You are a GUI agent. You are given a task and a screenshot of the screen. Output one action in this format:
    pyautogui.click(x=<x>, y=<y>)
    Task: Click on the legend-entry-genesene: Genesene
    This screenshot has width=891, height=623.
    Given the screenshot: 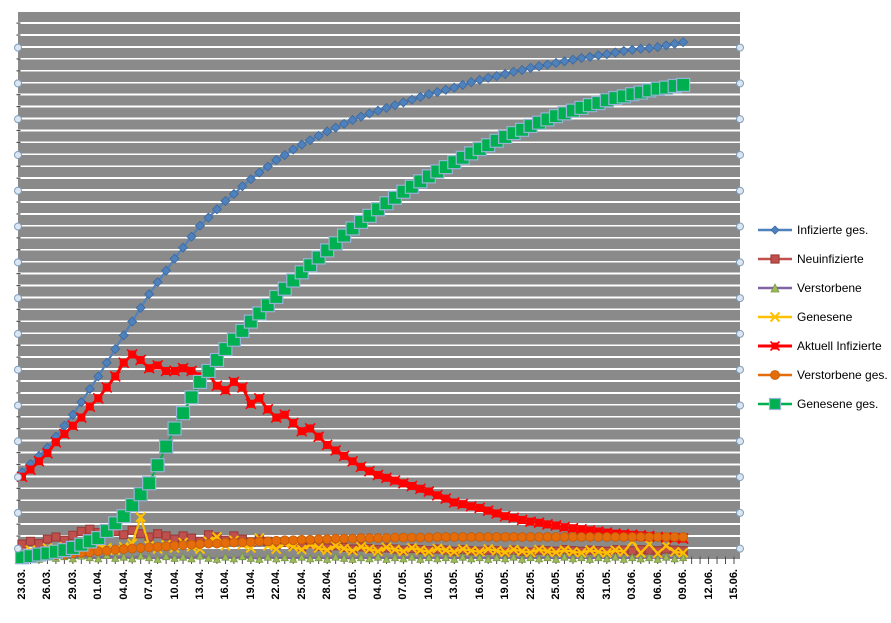 What is the action you would take?
    pyautogui.click(x=822, y=316)
    